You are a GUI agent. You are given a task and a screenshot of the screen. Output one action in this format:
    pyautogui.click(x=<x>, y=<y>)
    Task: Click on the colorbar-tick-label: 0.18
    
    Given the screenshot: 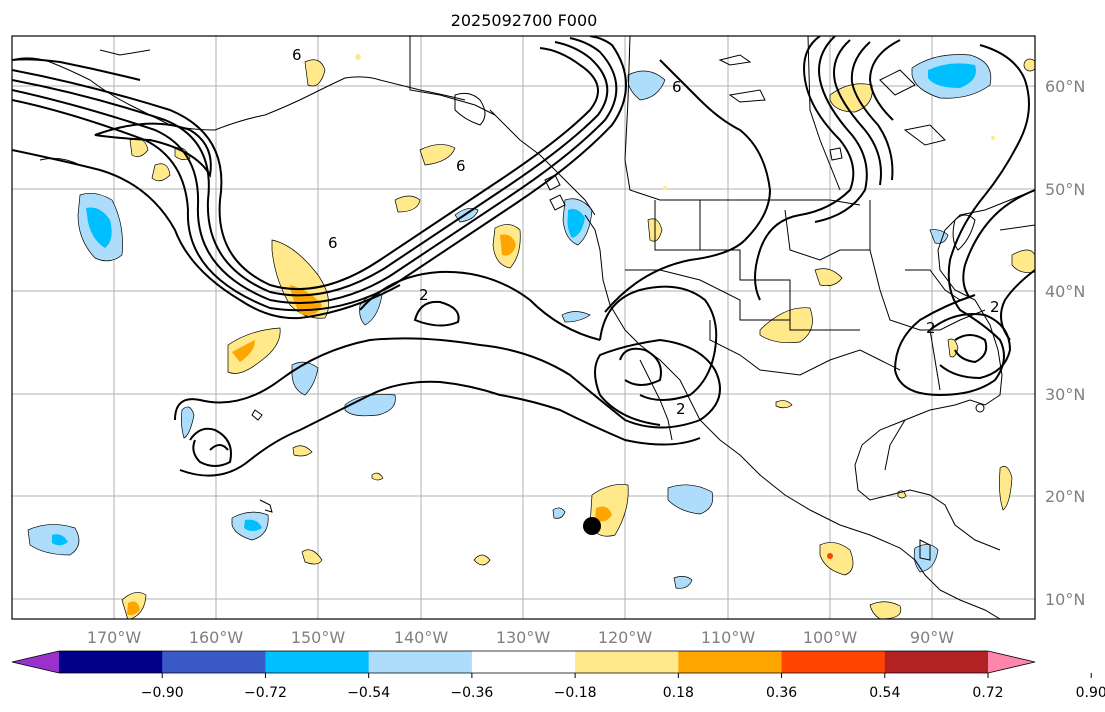 What is the action you would take?
    pyautogui.click(x=678, y=693)
    